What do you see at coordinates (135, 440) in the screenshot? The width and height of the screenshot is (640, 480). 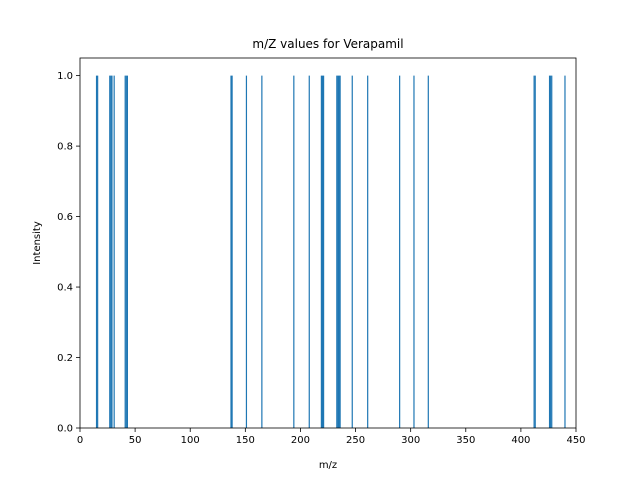 I see `x-tick-label: 50` at bounding box center [135, 440].